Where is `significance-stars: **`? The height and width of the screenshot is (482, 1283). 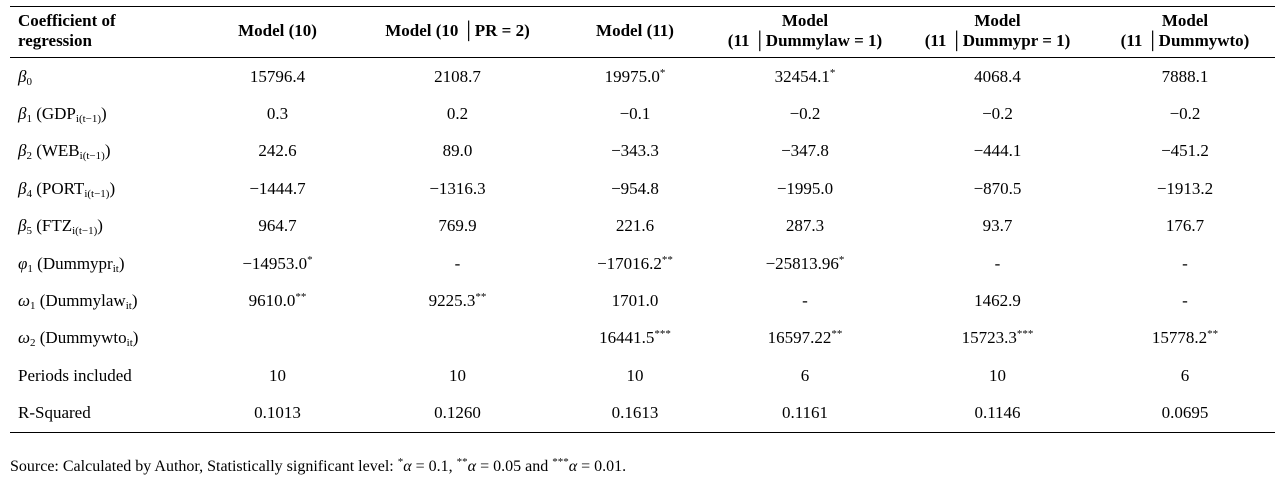 significance-stars: ** is located at coordinates (481, 297).